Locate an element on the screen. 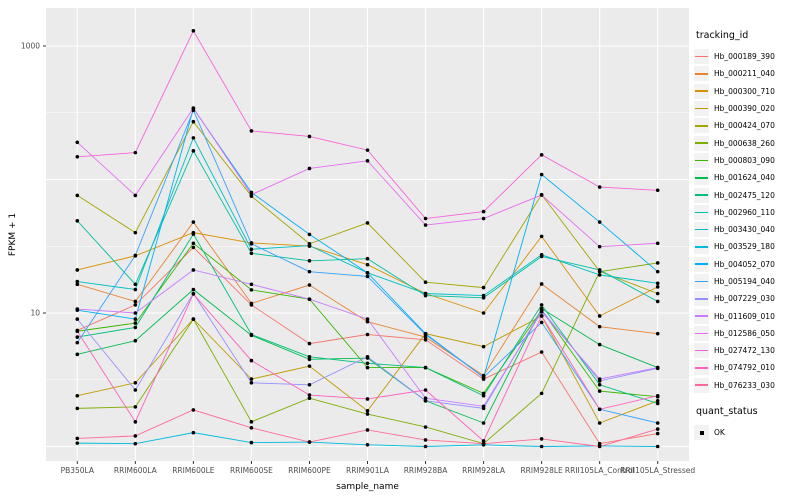  legend-item-label: Hb_000390_020 is located at coordinates (744, 109).